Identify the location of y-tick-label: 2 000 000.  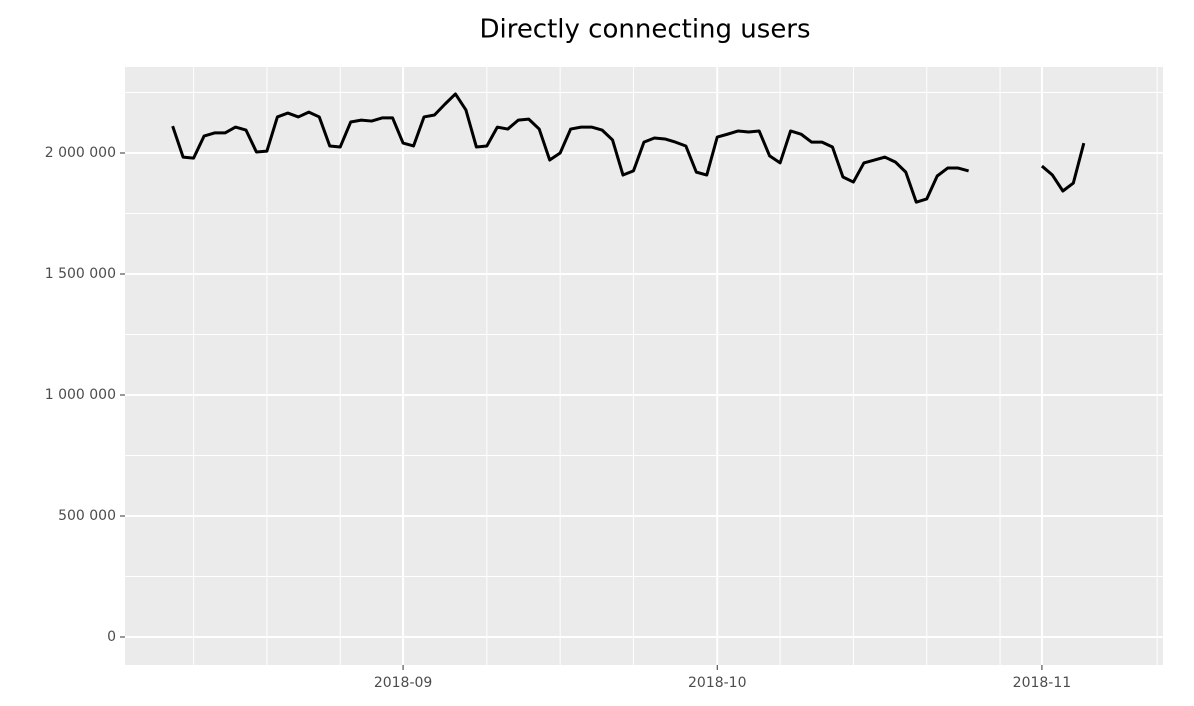
(80, 153).